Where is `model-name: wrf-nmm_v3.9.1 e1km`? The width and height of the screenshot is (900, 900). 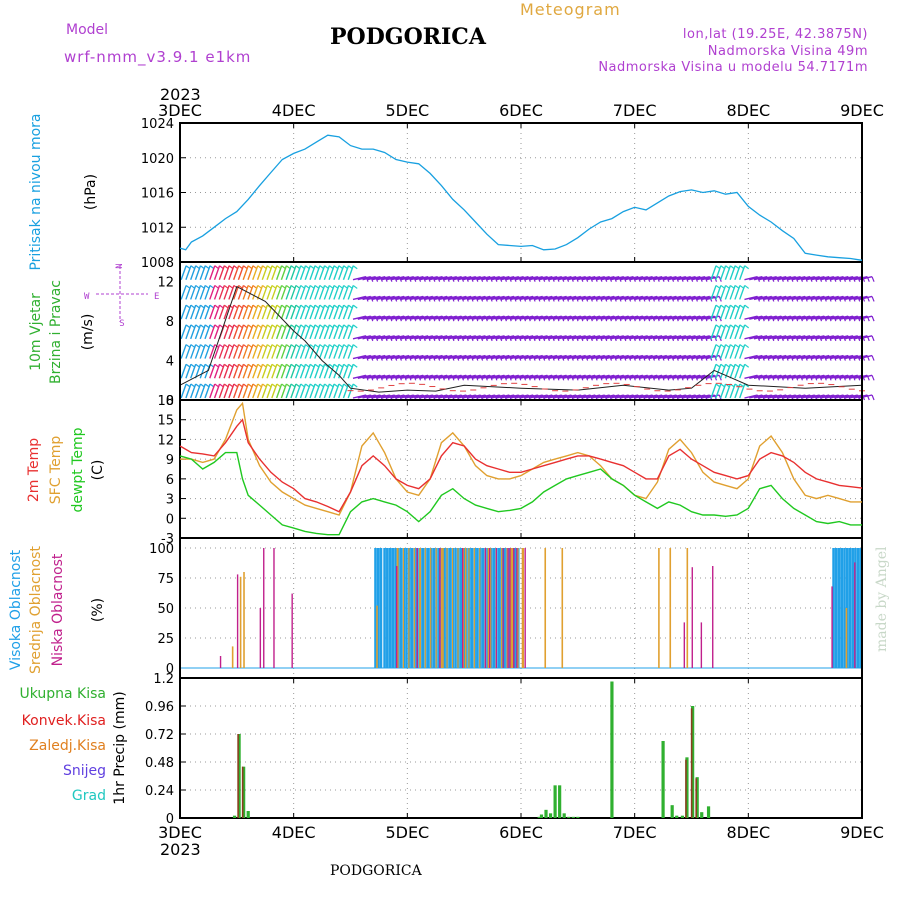 model-name: wrf-nmm_v3.9.1 e1km is located at coordinates (157, 57).